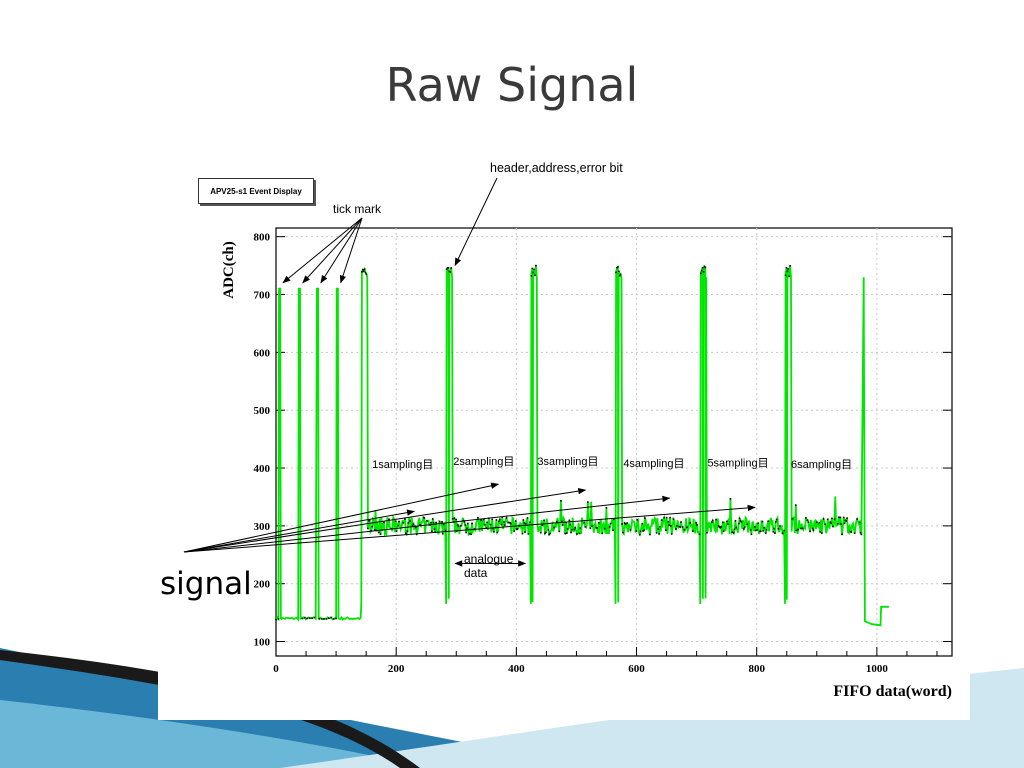  What do you see at coordinates (567, 462) in the screenshot?
I see `sampling-label-3: 3sampling目` at bounding box center [567, 462].